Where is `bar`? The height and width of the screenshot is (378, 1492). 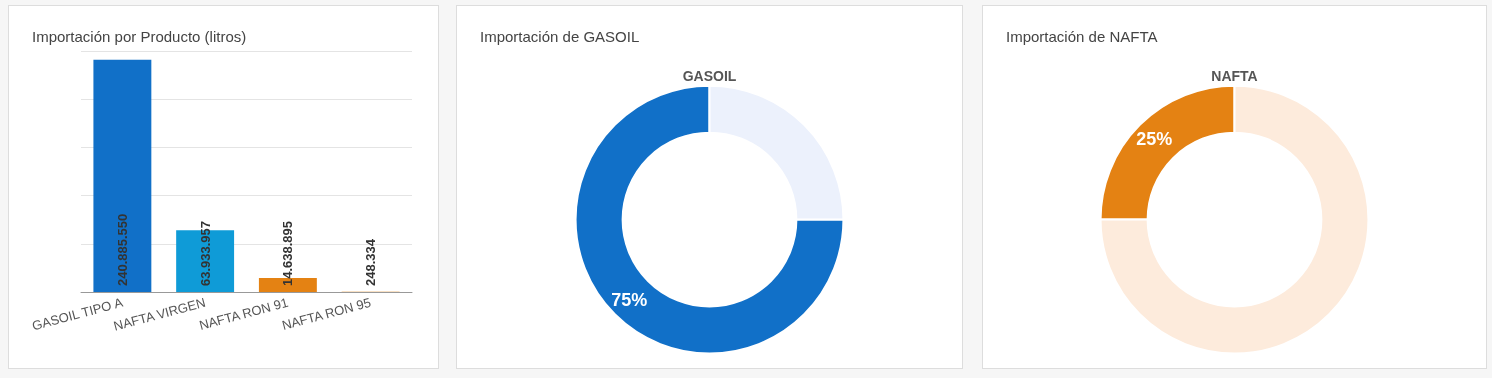
bar is located at coordinates (122, 175).